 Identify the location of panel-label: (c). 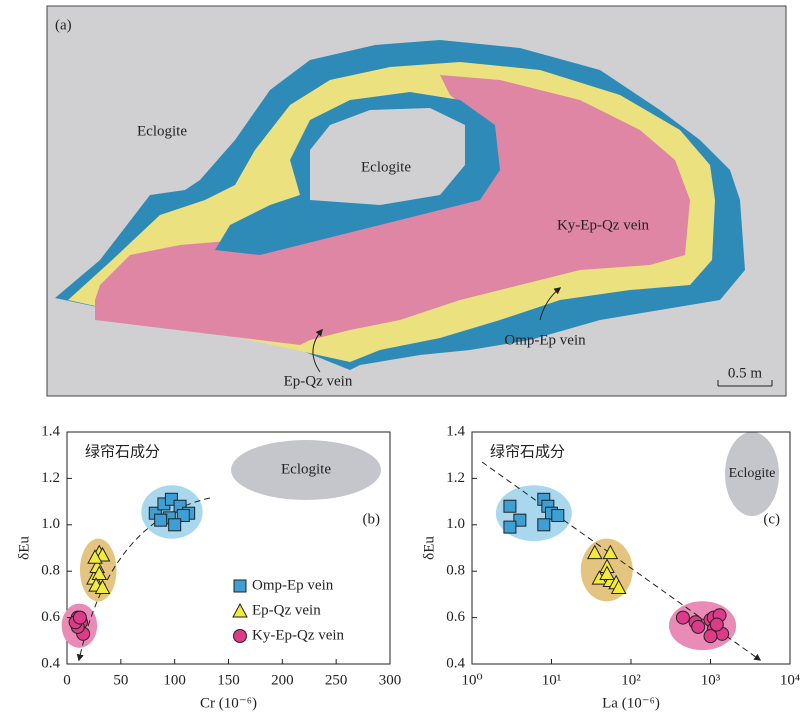
(771, 520).